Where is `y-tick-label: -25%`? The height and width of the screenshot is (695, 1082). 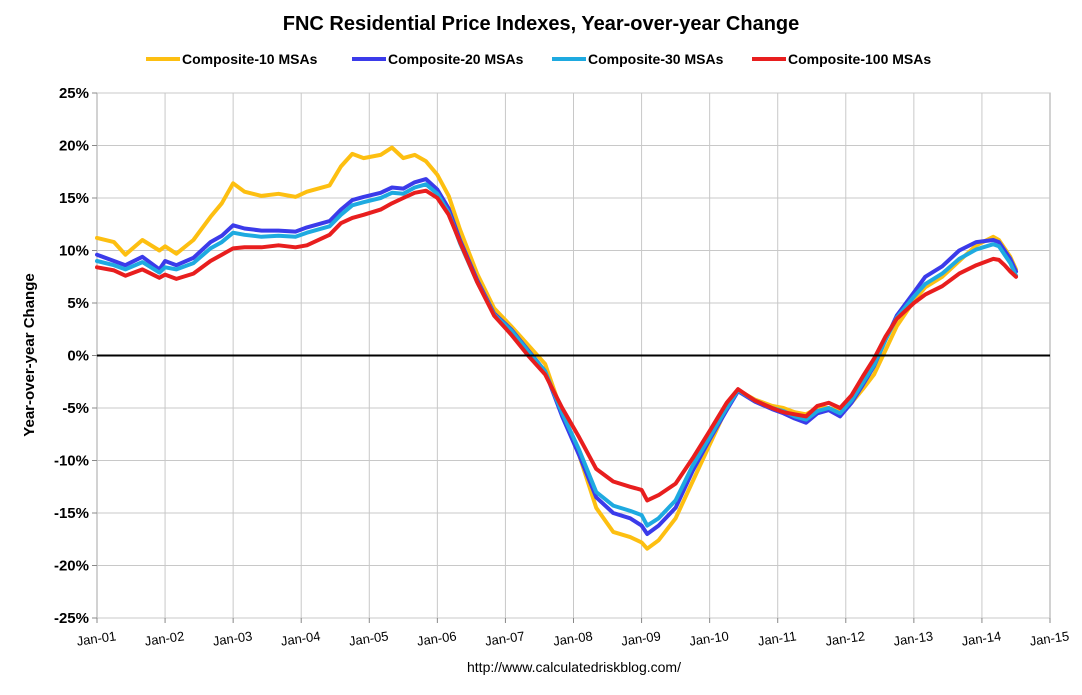 y-tick-label: -25% is located at coordinates (71, 618).